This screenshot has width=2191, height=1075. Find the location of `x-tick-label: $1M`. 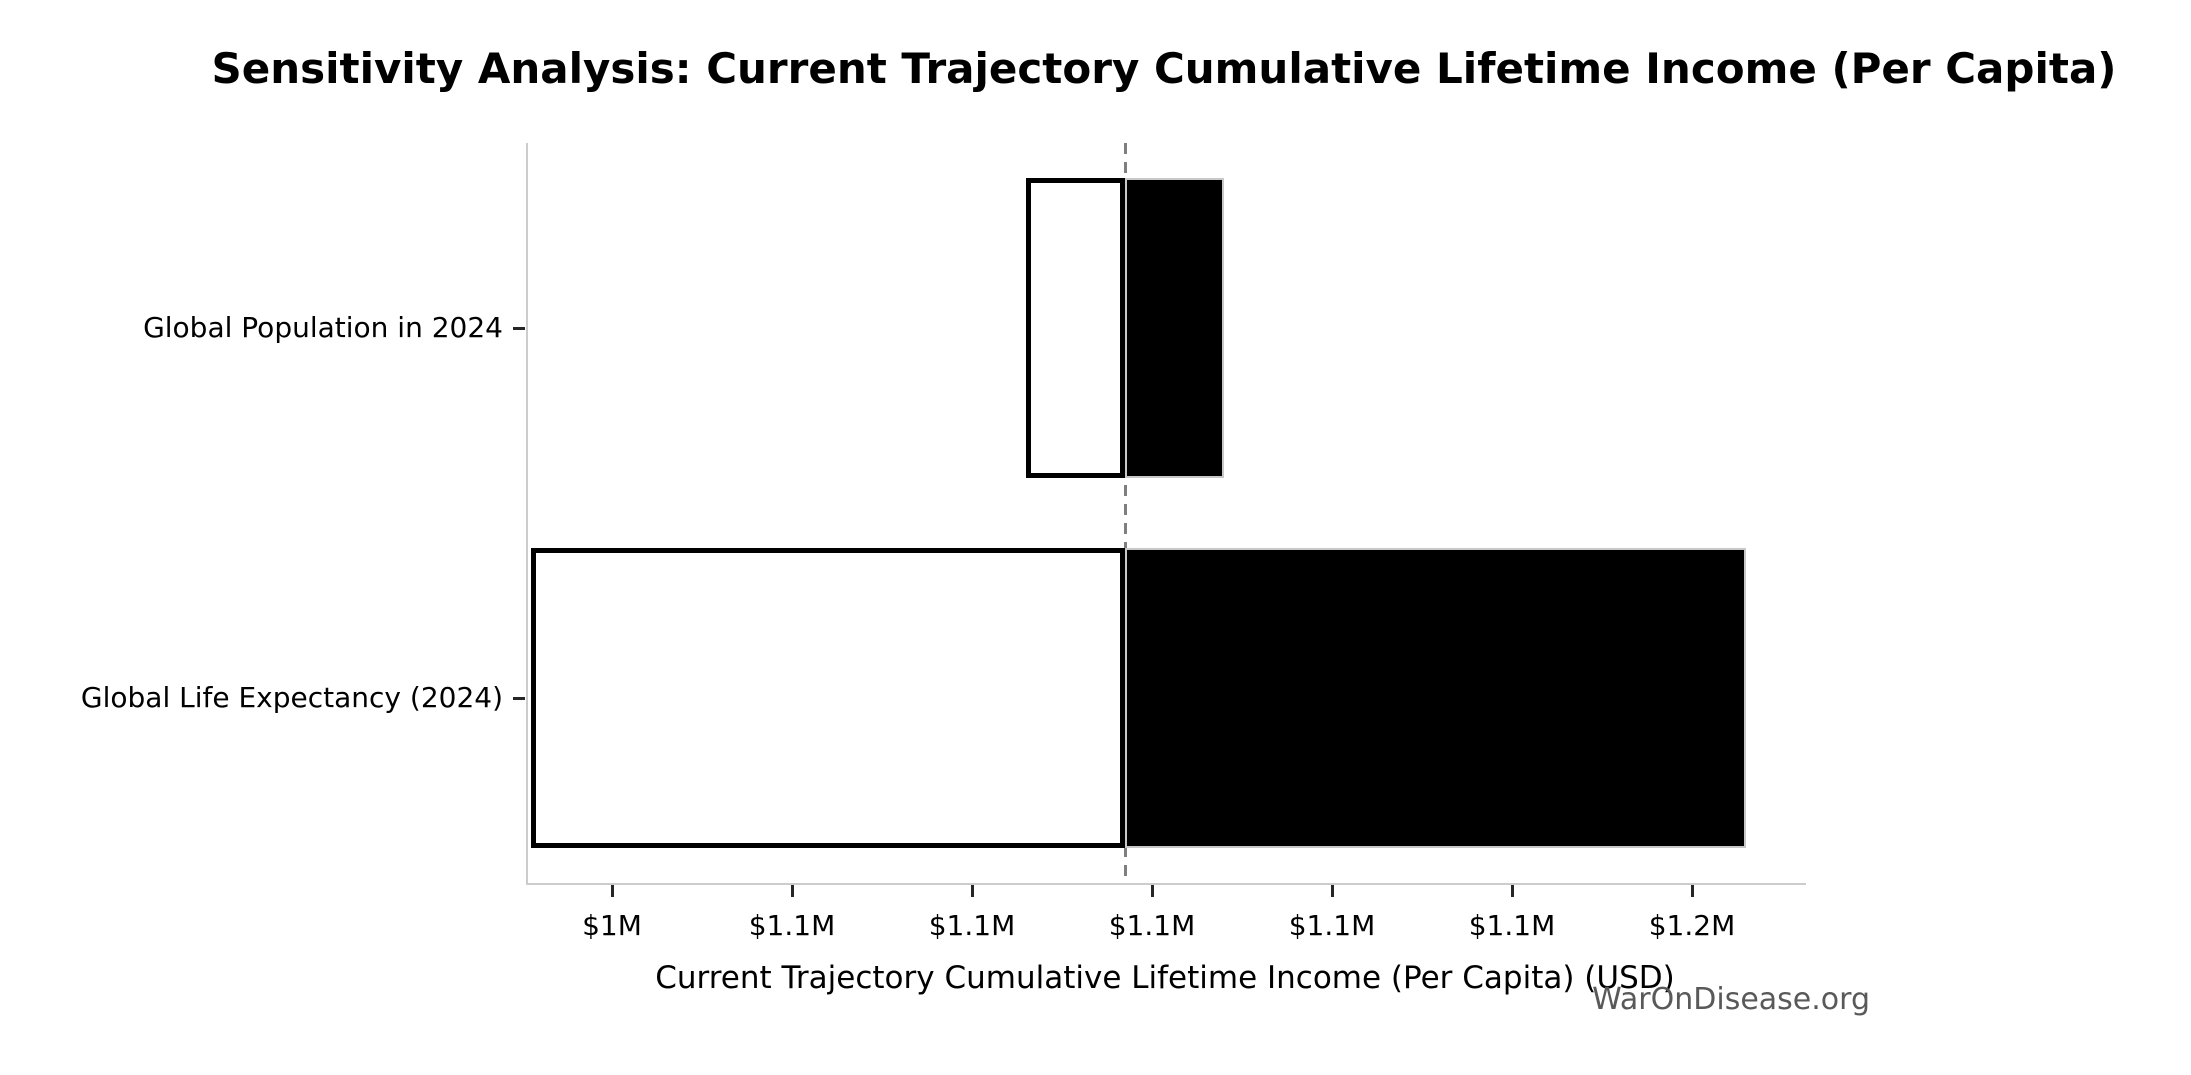

x-tick-label: $1M is located at coordinates (612, 925).